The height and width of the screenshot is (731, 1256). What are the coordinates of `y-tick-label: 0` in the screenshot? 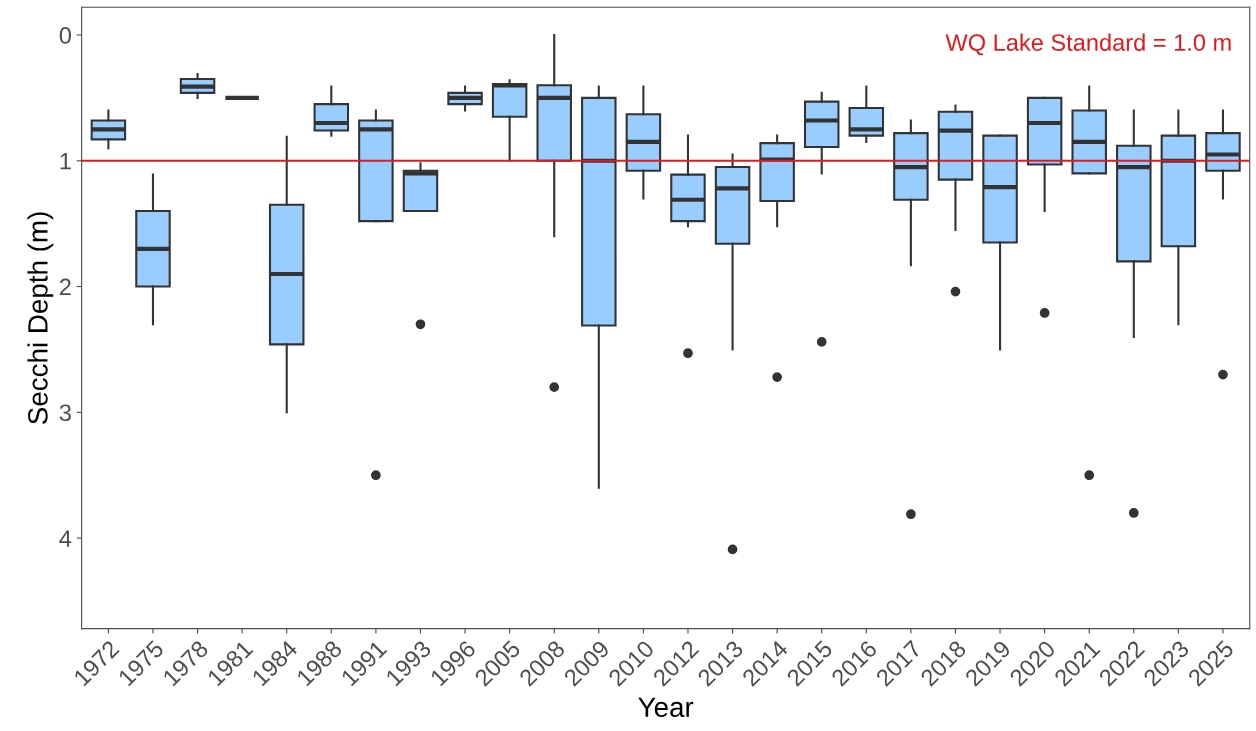 It's located at (65, 35).